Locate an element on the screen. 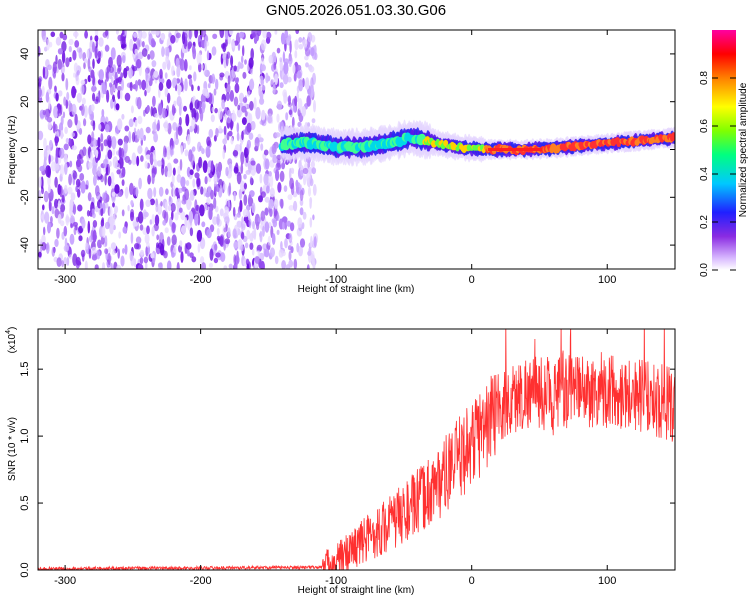  colorbar-tick-label: 0.2 is located at coordinates (704, 222).